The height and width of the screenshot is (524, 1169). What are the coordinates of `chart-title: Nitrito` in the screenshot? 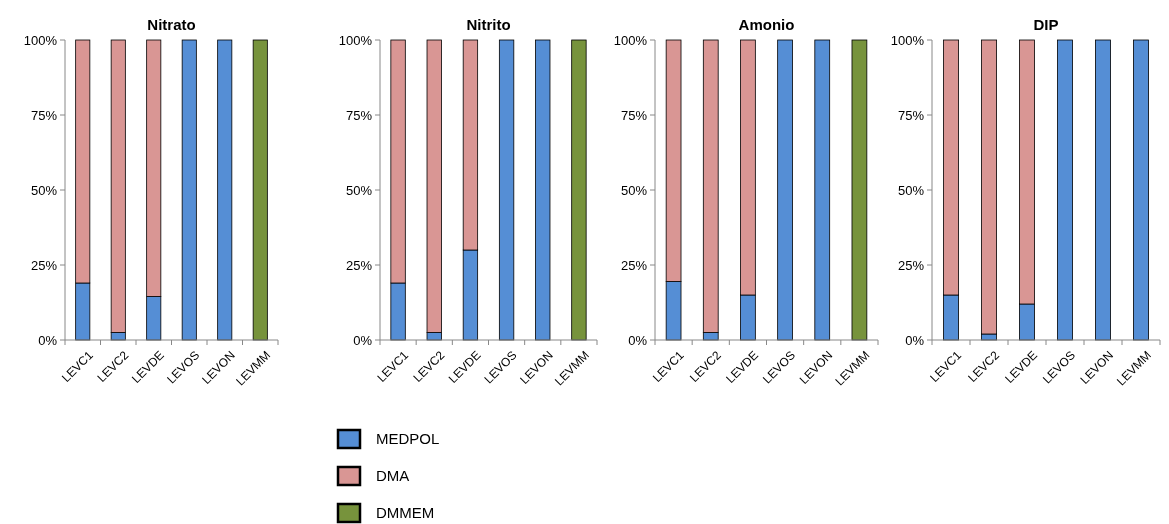 It's located at (488, 24).